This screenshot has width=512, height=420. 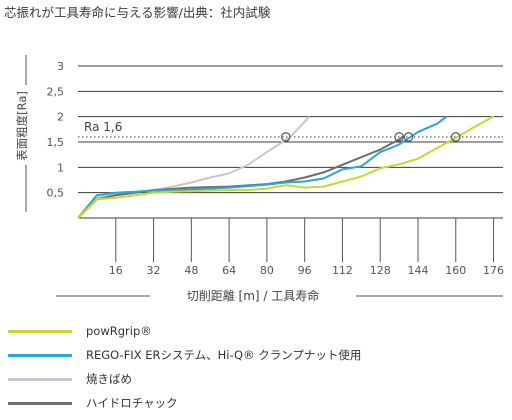 What do you see at coordinates (109, 379) in the screenshot?
I see `legend-label-shrink-fit: 焼きばめ` at bounding box center [109, 379].